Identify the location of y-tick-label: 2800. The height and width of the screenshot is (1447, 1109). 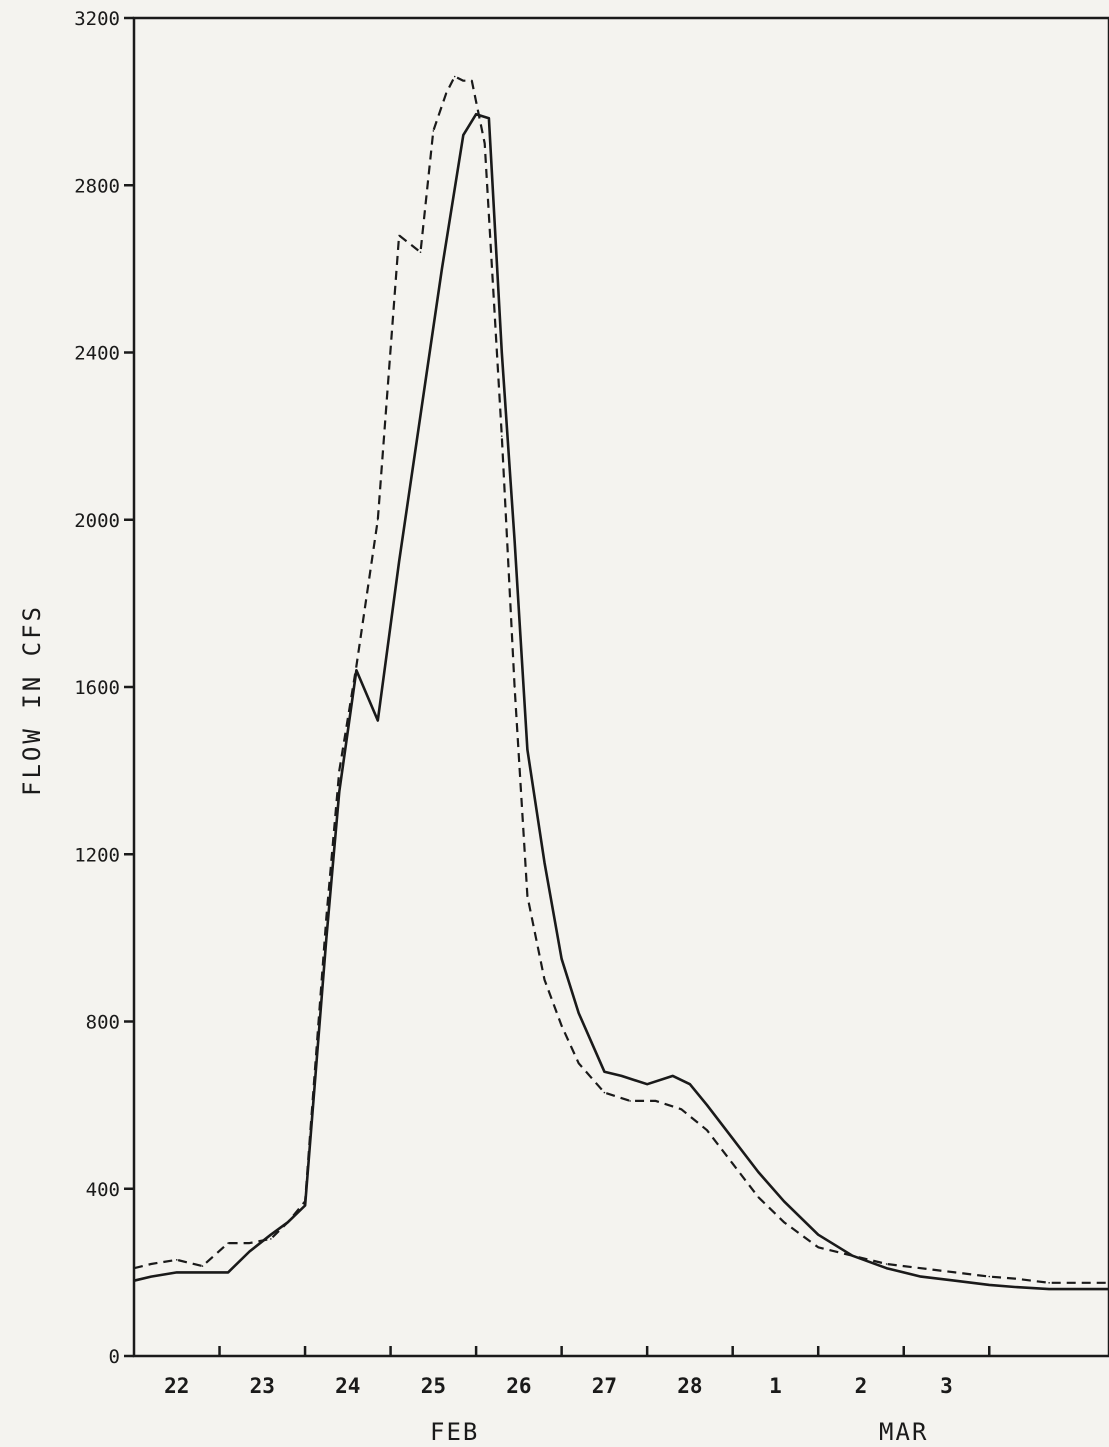
(97, 186).